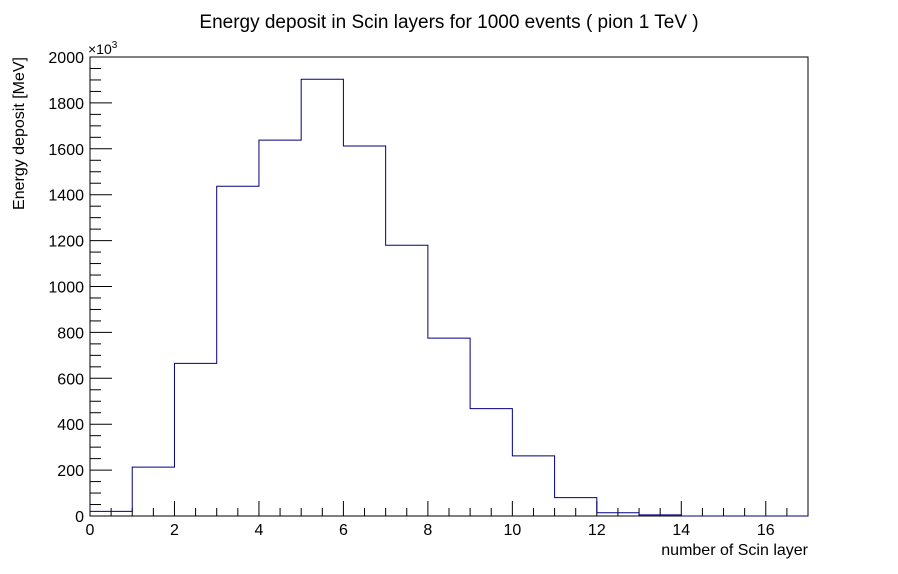 The width and height of the screenshot is (898, 574). I want to click on x-tick-label: 16, so click(766, 530).